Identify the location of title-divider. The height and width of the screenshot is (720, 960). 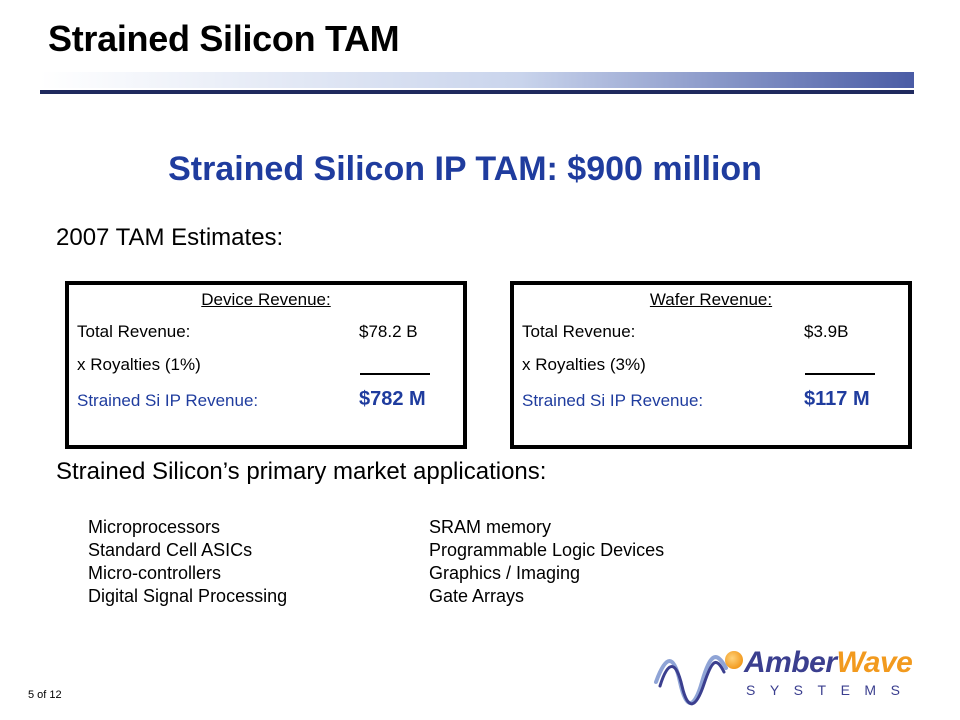
(477, 92).